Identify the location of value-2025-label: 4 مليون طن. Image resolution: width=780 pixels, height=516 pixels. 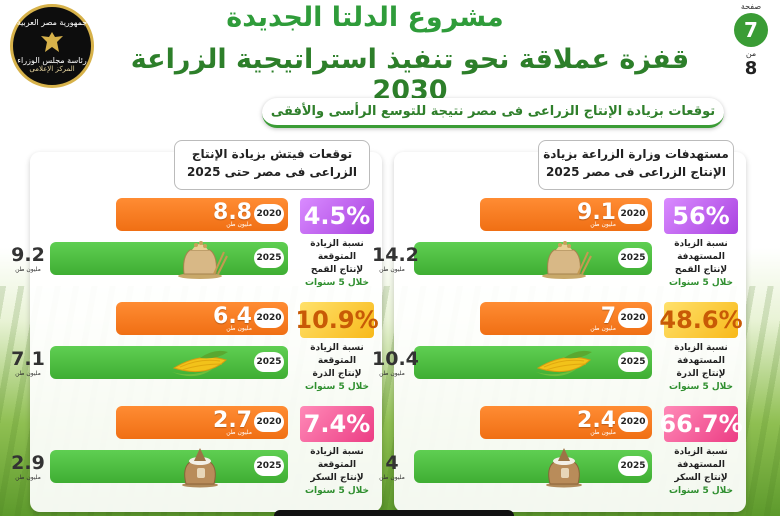
(392, 466).